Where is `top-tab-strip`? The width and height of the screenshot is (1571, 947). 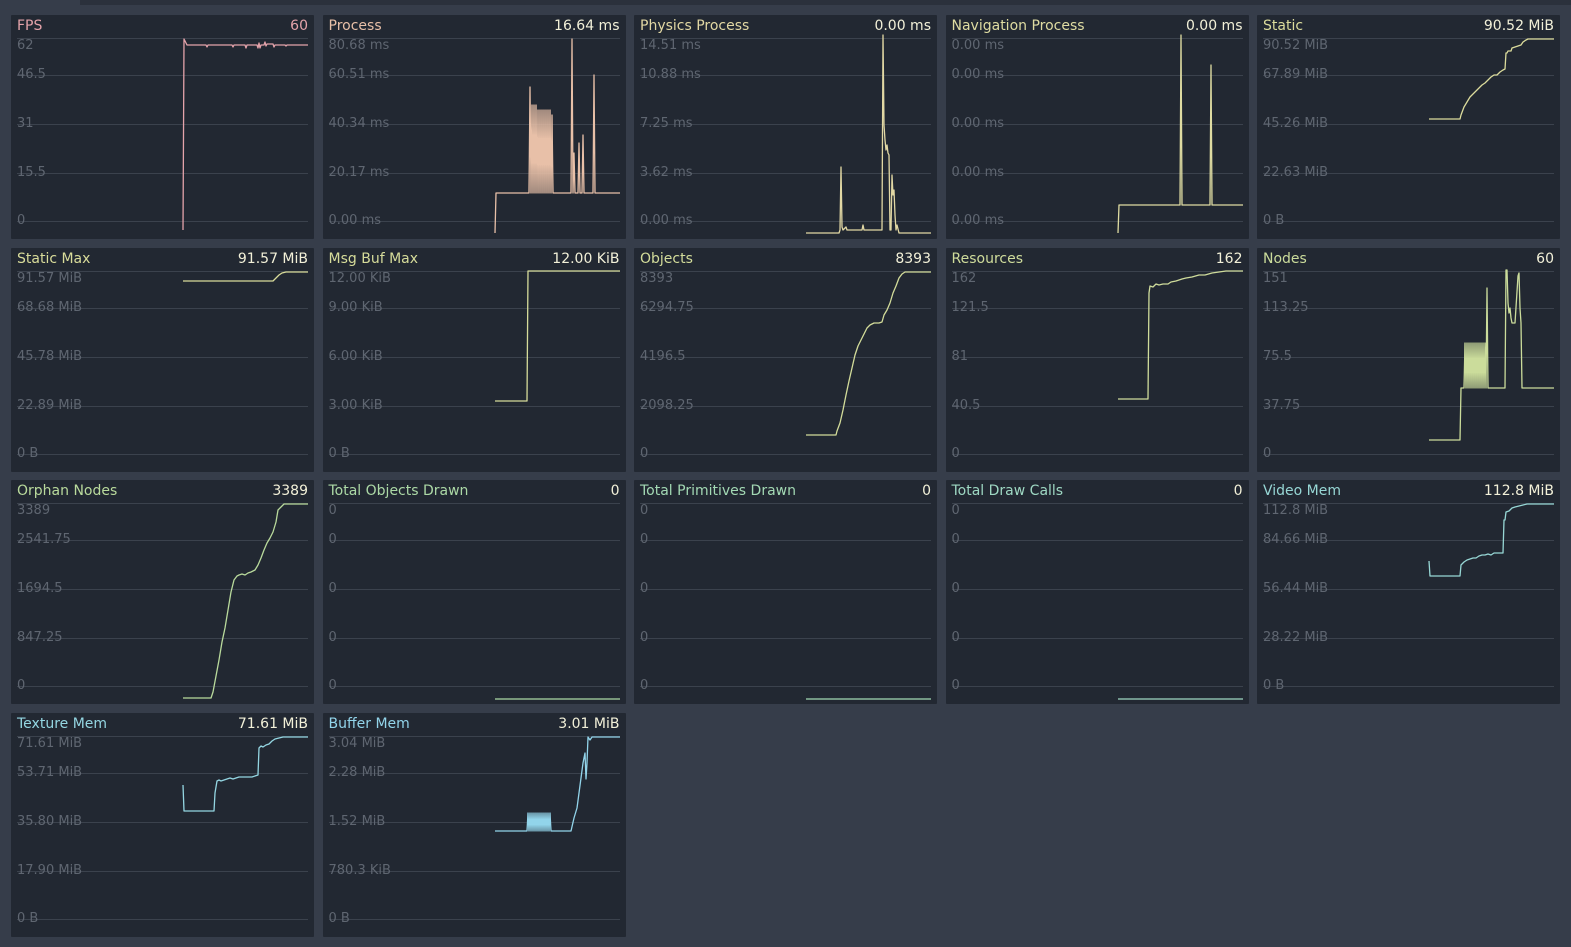 top-tab-strip is located at coordinates (825, 2).